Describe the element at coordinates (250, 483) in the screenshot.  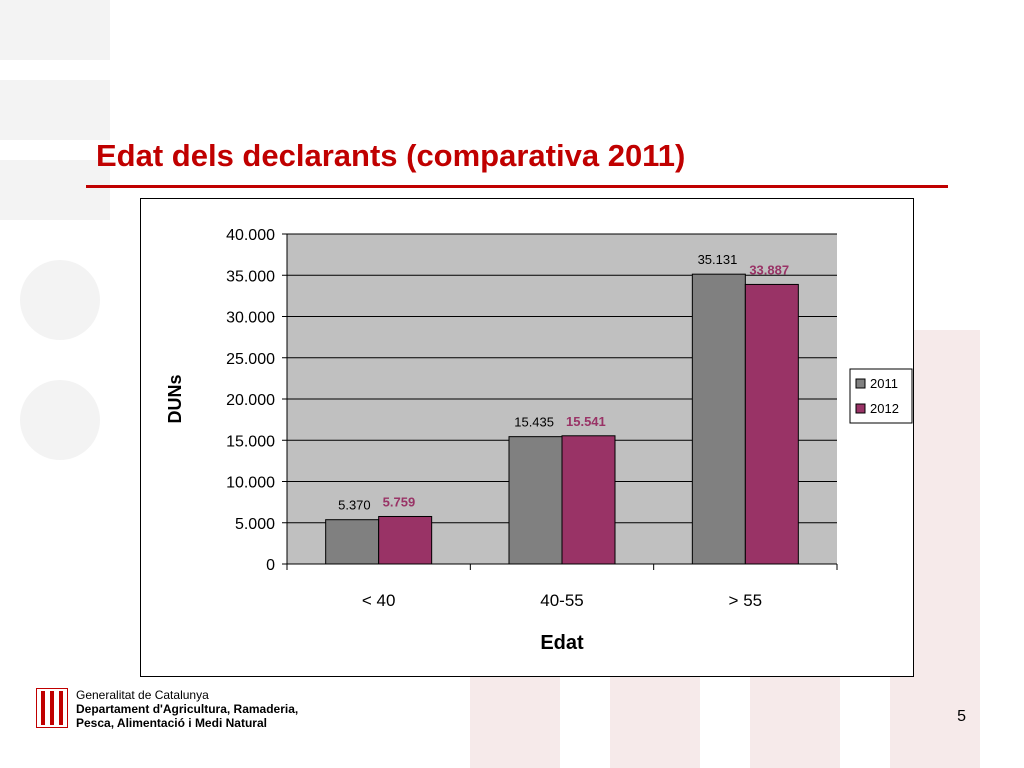
I see `y-tick-label: 10.000` at that location.